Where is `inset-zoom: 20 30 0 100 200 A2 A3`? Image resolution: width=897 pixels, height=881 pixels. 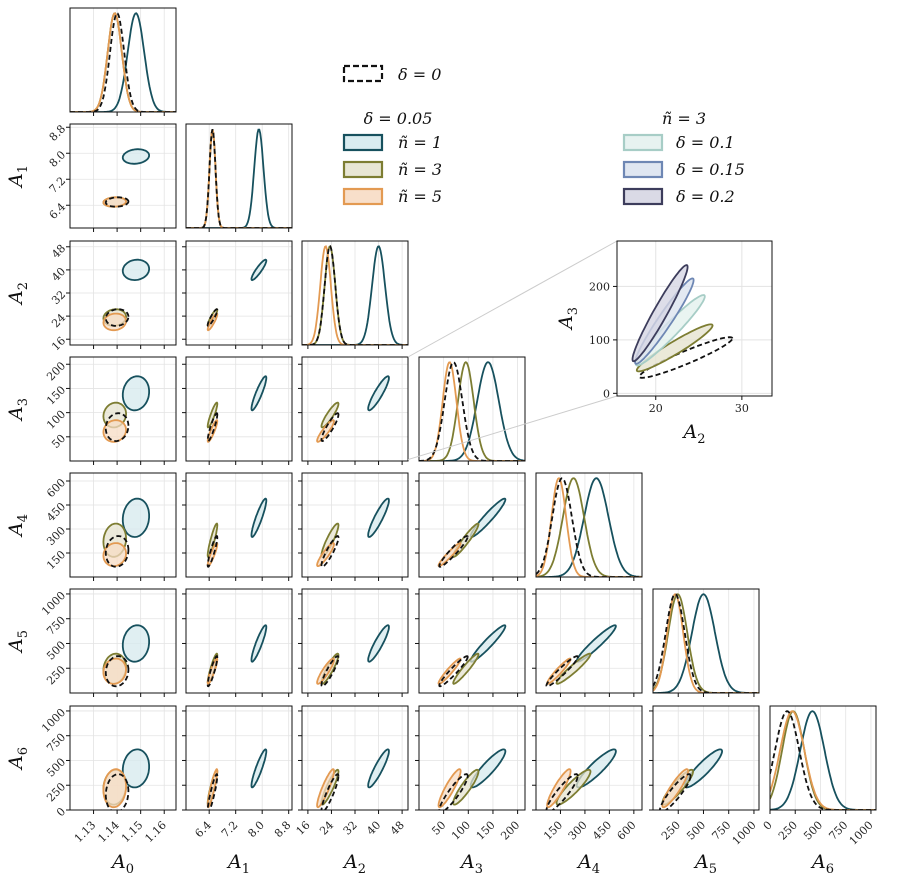 inset-zoom: 20 30 0 100 200 A2 A3 is located at coordinates (590, 350).